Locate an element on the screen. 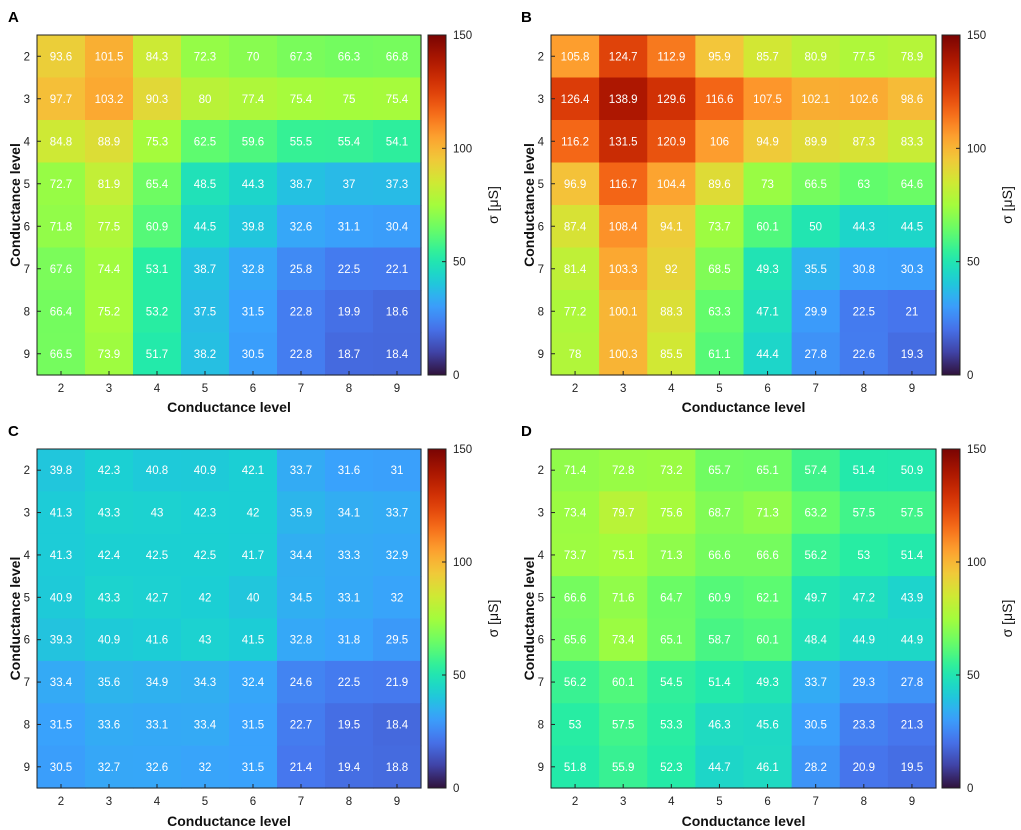 Image resolution: width=1021 pixels, height=830 pixels. y-tick-label: 5 is located at coordinates (27, 185).